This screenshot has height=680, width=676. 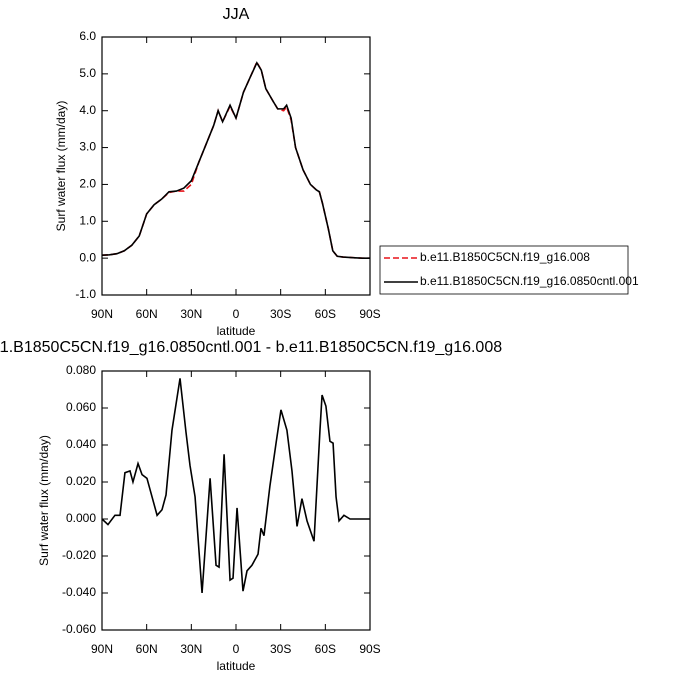 What do you see at coordinates (87, 36) in the screenshot?
I see `y-tick-label: 6.0` at bounding box center [87, 36].